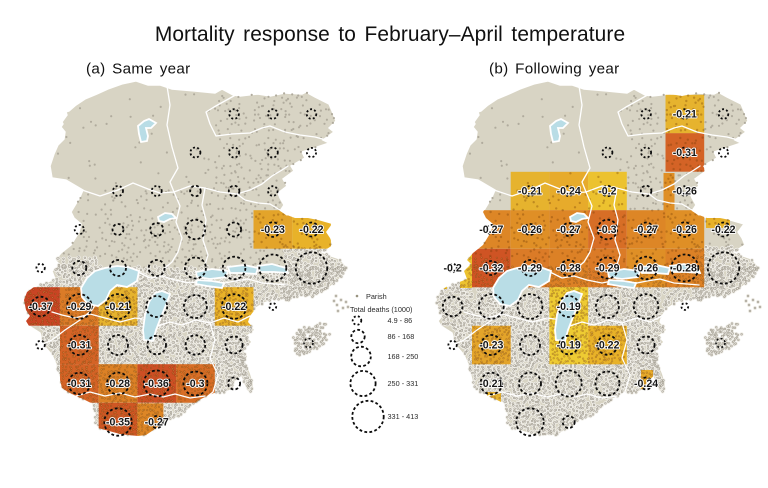 This screenshot has height=488, width=768. Describe the element at coordinates (400, 320) in the screenshot. I see `svg-text: 4.9 - 86` at that location.